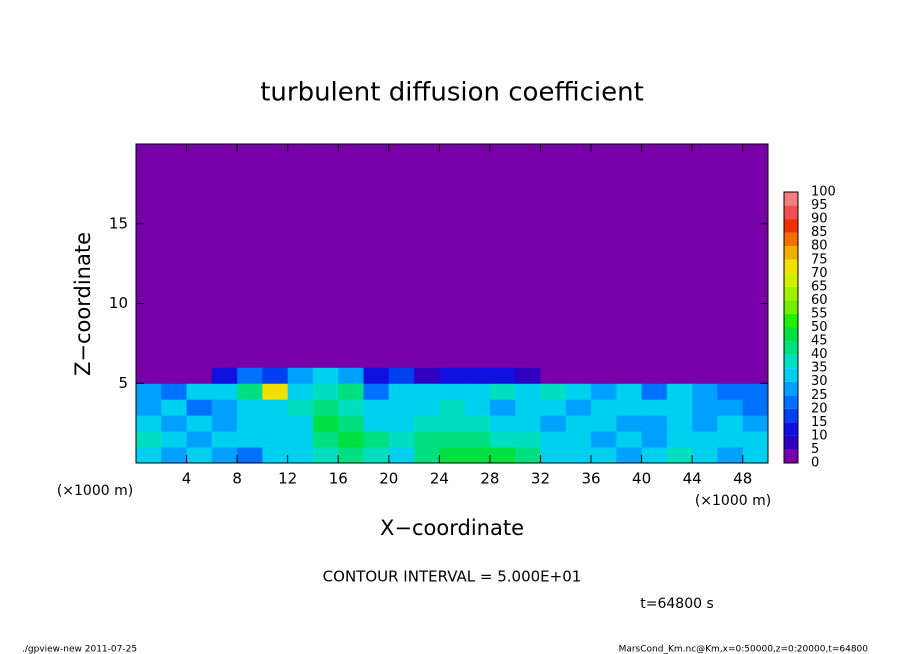 The image size is (904, 654). I want to click on colorbar-label: 90, so click(819, 219).